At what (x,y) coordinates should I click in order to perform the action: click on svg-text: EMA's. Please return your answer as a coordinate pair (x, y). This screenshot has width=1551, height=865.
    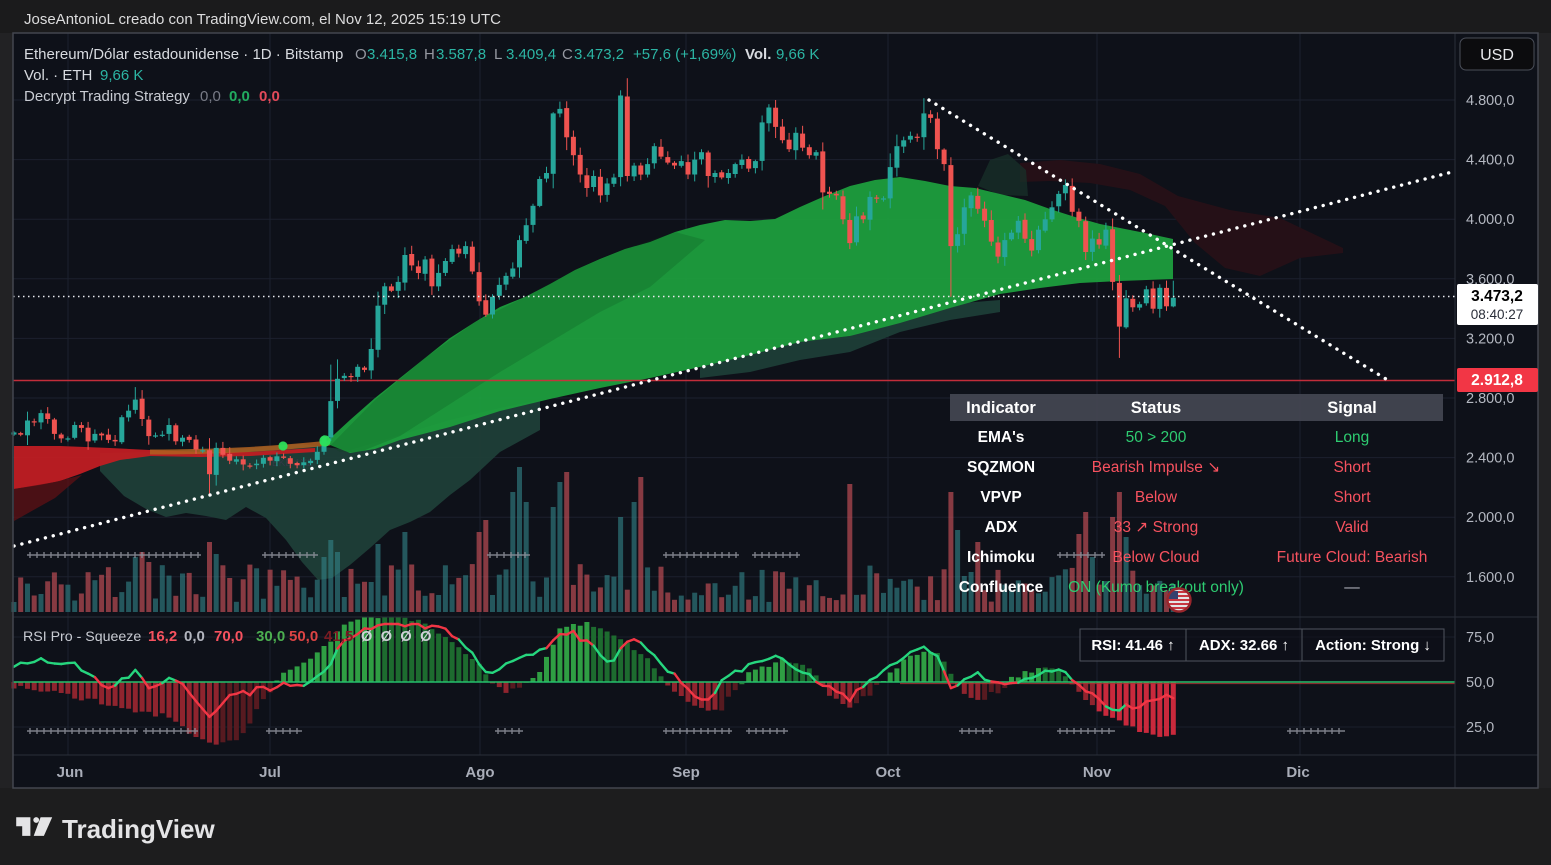
    Looking at the image, I should click on (1001, 437).